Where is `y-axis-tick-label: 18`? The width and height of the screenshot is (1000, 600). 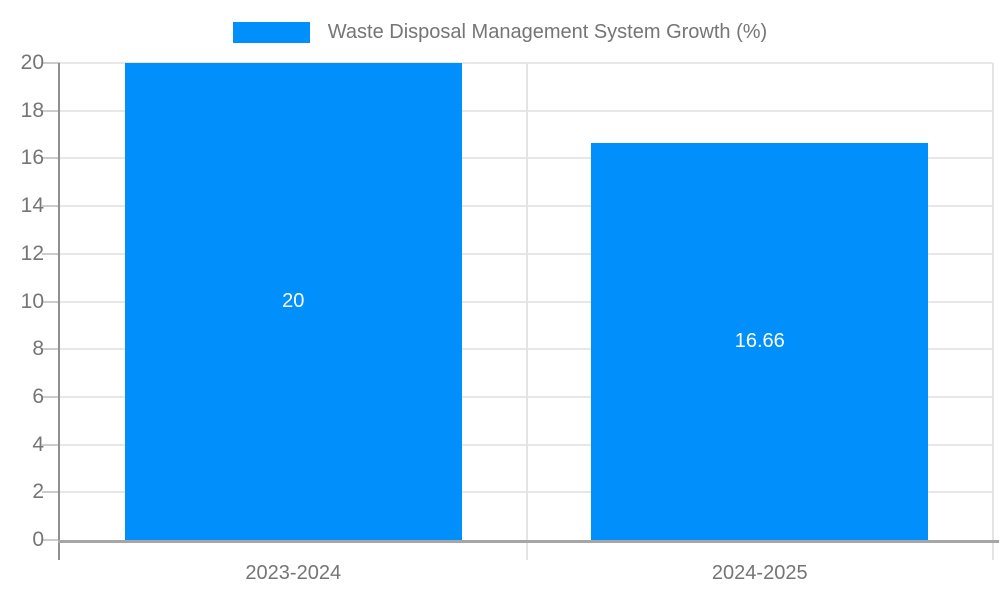
y-axis-tick-label: 18 is located at coordinates (32, 110).